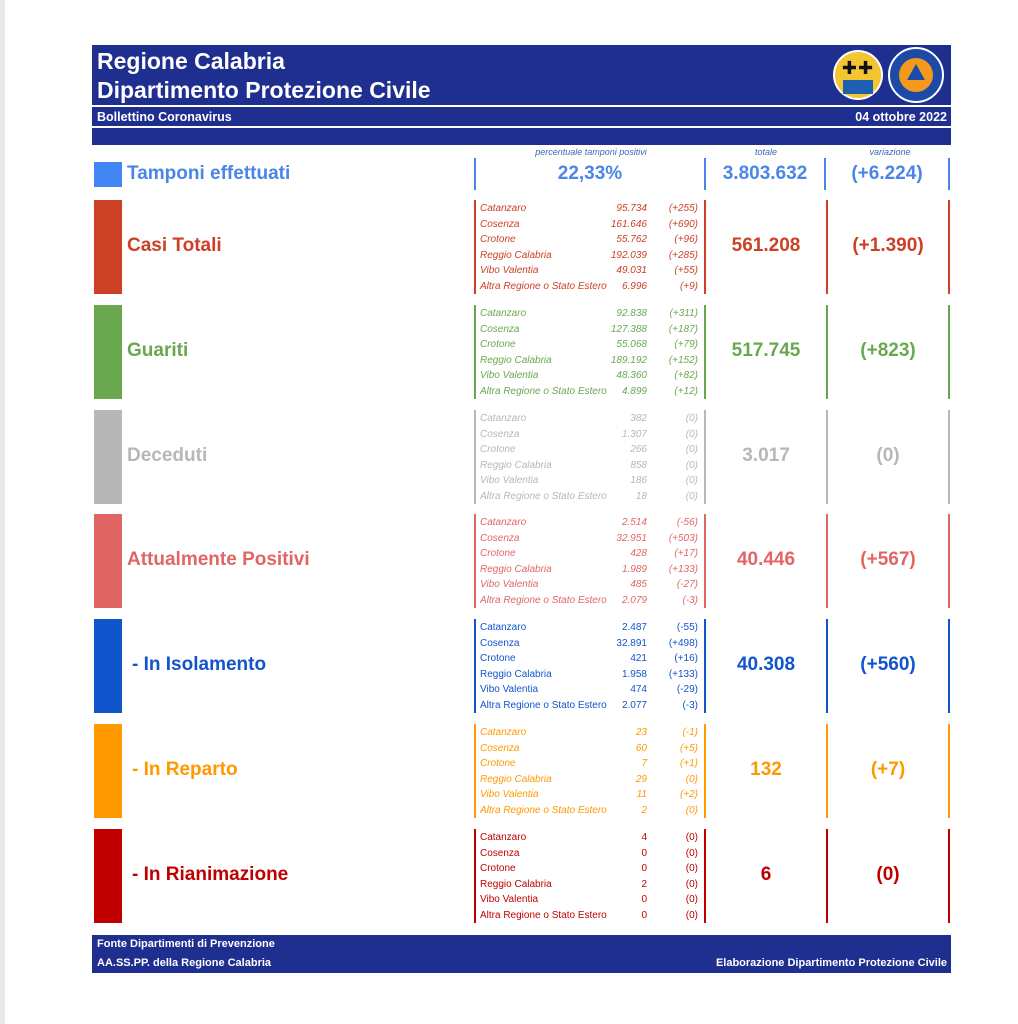  I want to click on province-delta: (-1), so click(690, 732).